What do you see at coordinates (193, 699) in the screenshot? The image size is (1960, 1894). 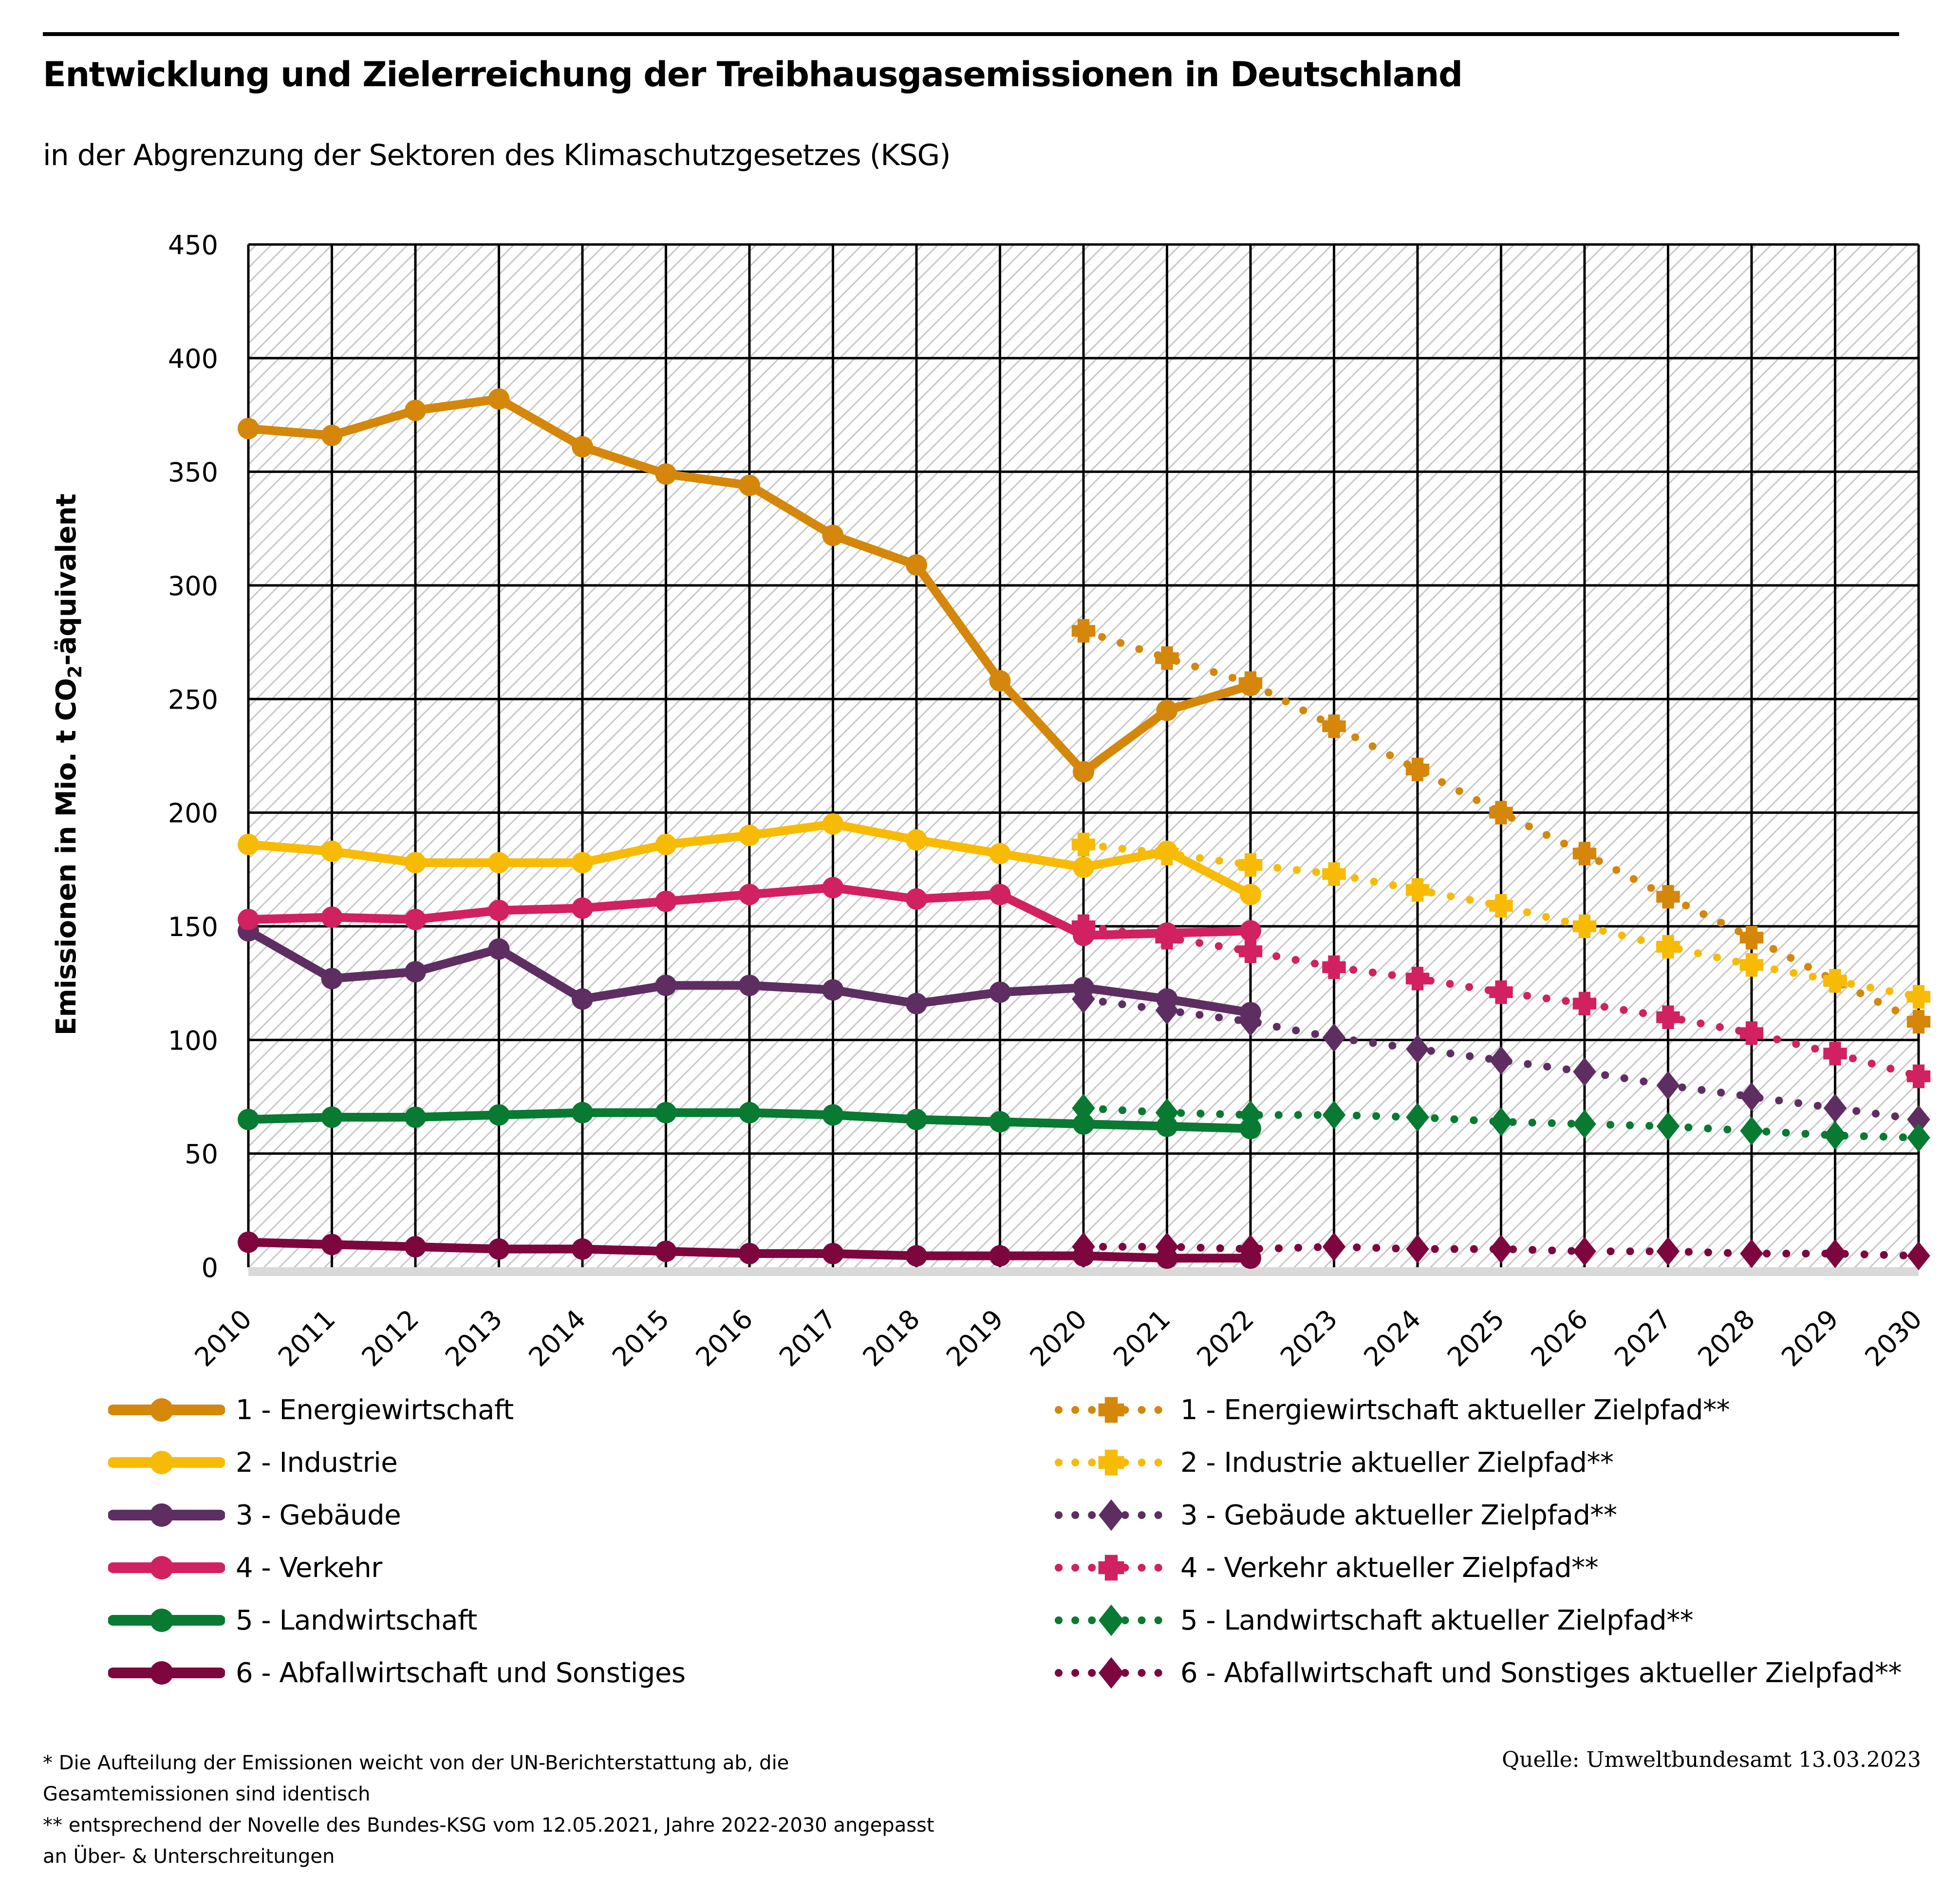 I see `y-tick-label: 250` at bounding box center [193, 699].